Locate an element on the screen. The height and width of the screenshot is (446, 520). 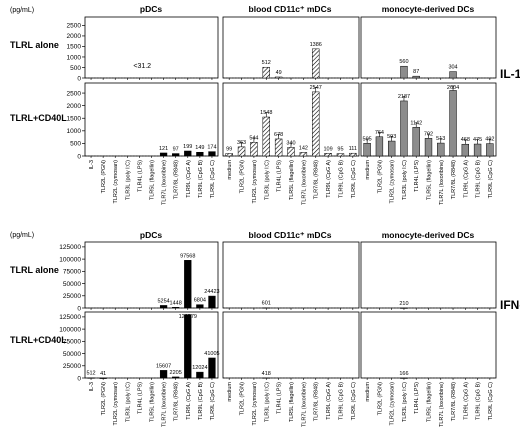
y-tick-label: 75000 is located at coordinates (72, 342).